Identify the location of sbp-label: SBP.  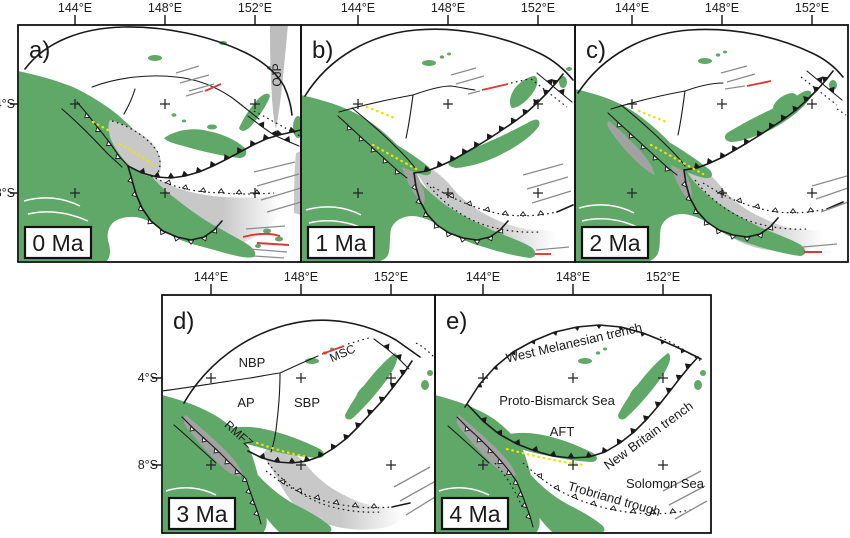
(307, 402).